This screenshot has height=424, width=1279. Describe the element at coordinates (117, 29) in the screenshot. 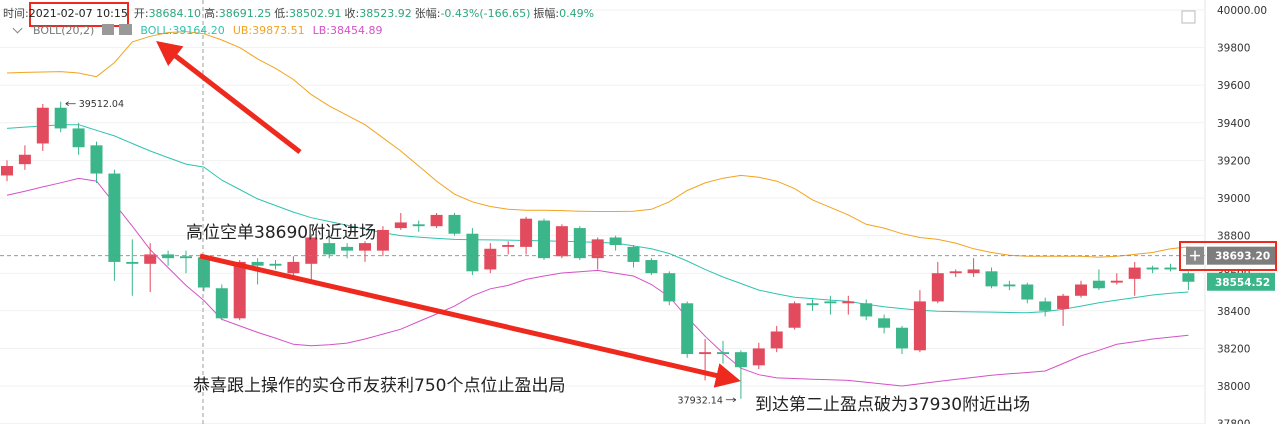

I see `settings-icons` at that location.